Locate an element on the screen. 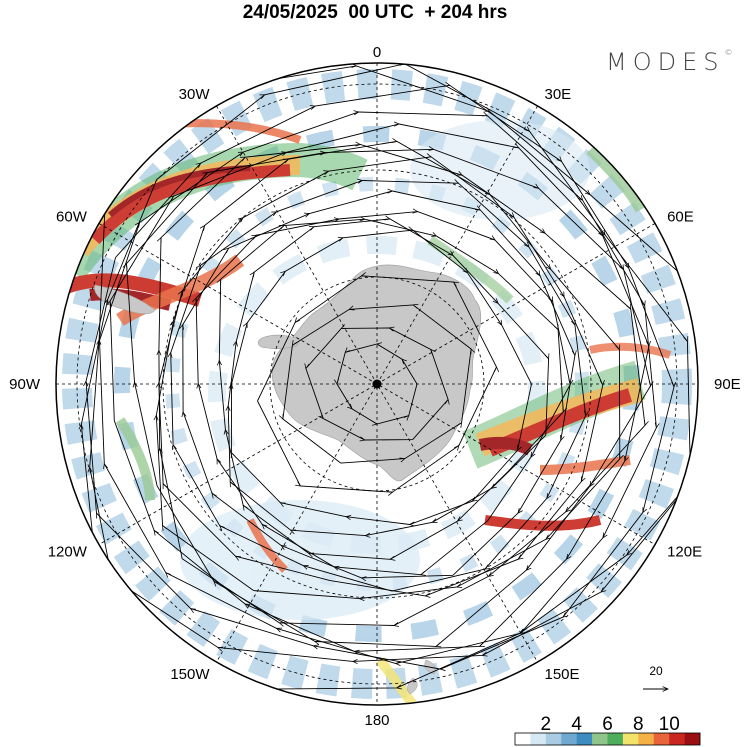 The width and height of the screenshot is (750, 747). colorbar-frame is located at coordinates (607, 739).